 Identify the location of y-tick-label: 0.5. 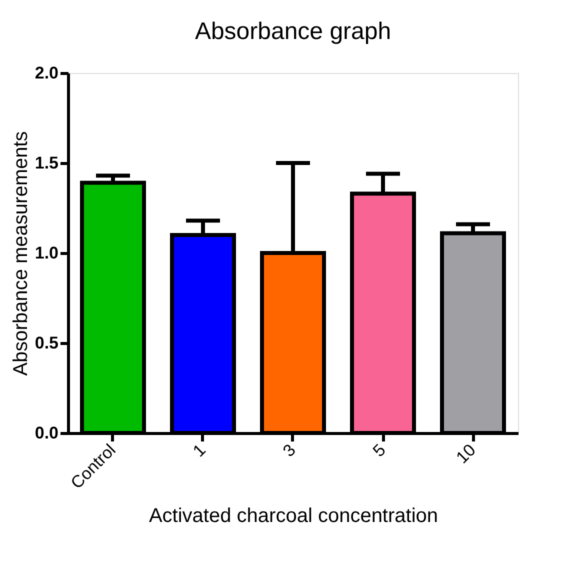
(46, 343).